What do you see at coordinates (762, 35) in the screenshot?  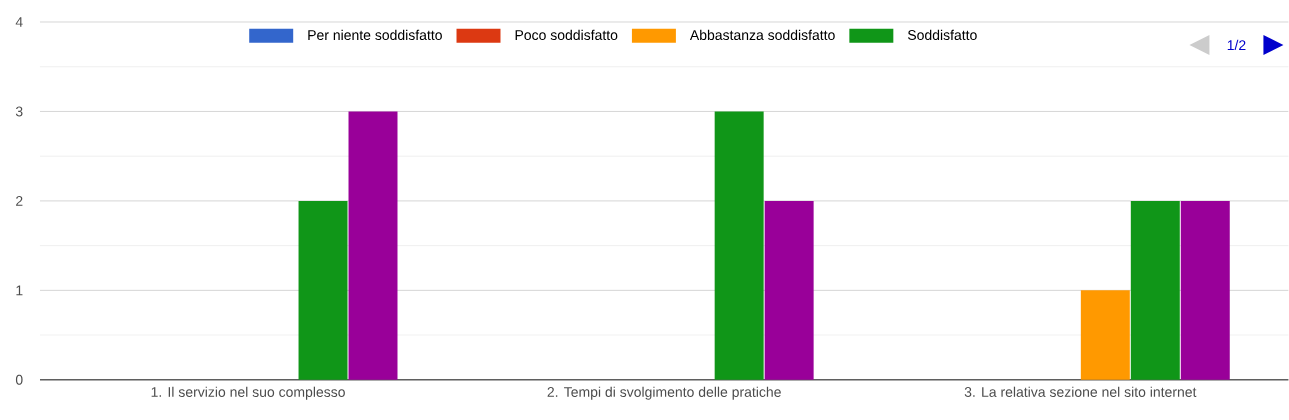 I see `legend-label: Abbastanza soddisfatto` at bounding box center [762, 35].